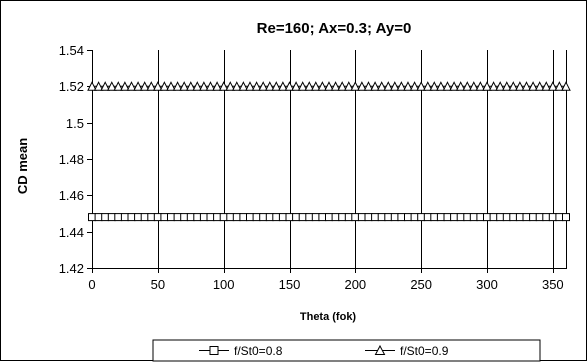 The width and height of the screenshot is (588, 362). Describe the element at coordinates (214, 350) in the screenshot. I see `legend-marker-square` at that location.